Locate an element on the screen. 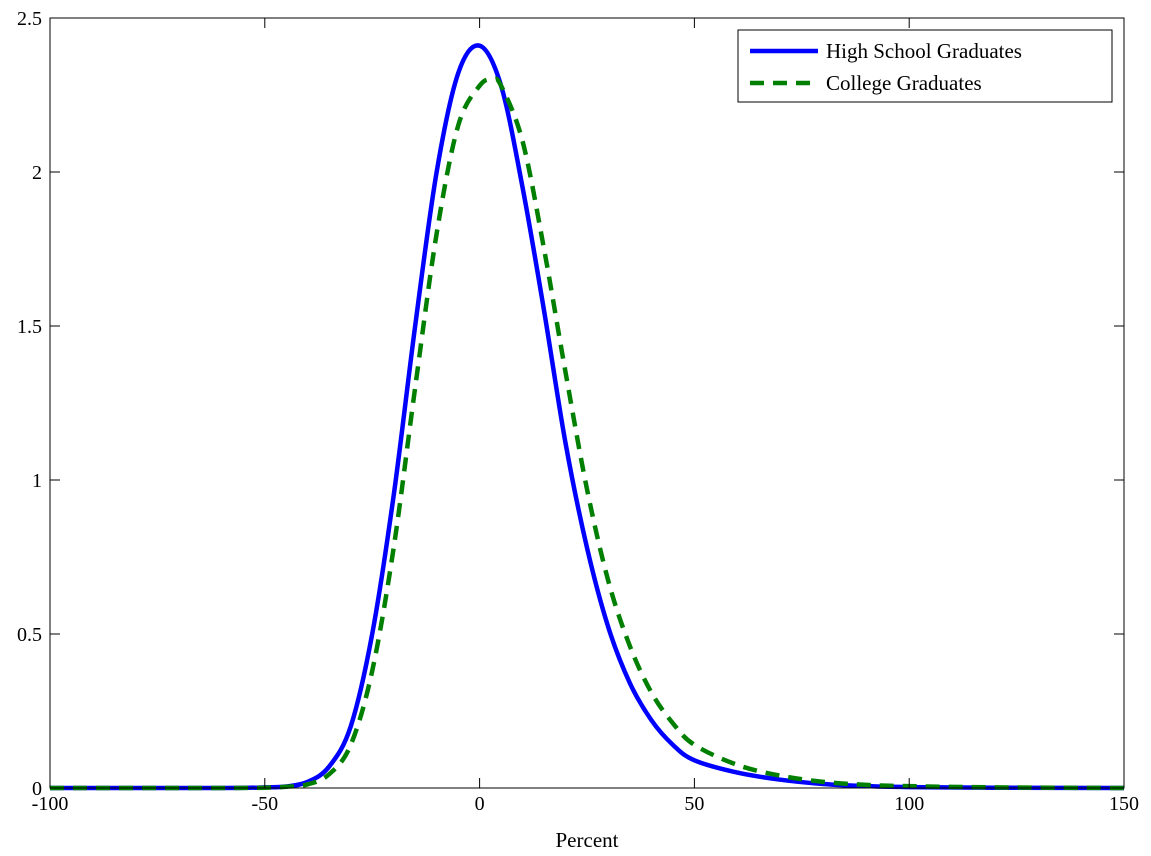 This screenshot has width=1151, height=856. y-tick-label: 2.5 is located at coordinates (29, 19).